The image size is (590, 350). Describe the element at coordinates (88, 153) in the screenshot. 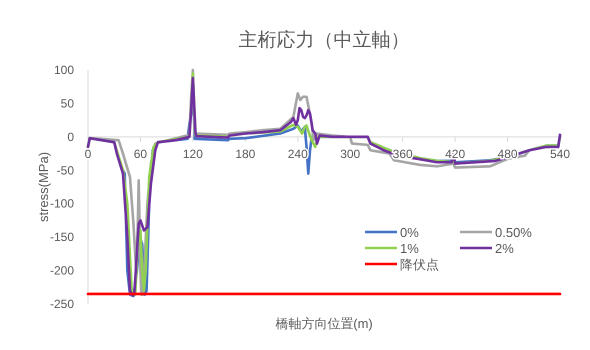

I see `x-tick-label: 0` at that location.